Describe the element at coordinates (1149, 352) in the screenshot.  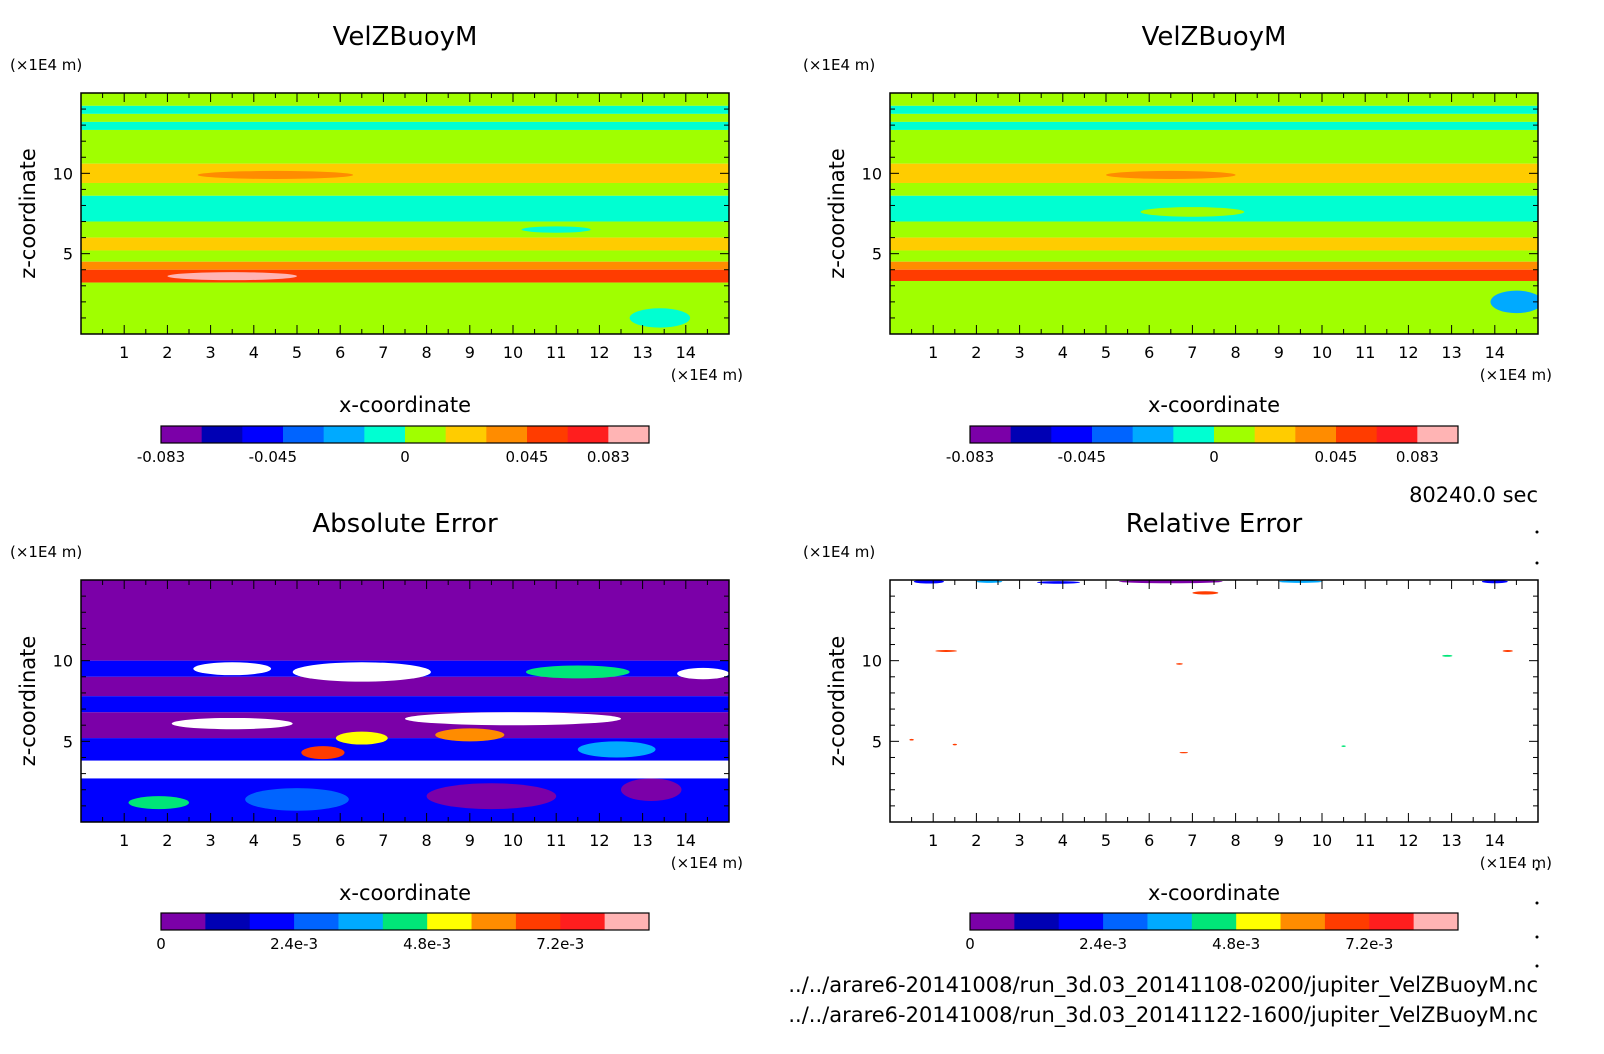
I see `x-tick-label: 6` at that location.